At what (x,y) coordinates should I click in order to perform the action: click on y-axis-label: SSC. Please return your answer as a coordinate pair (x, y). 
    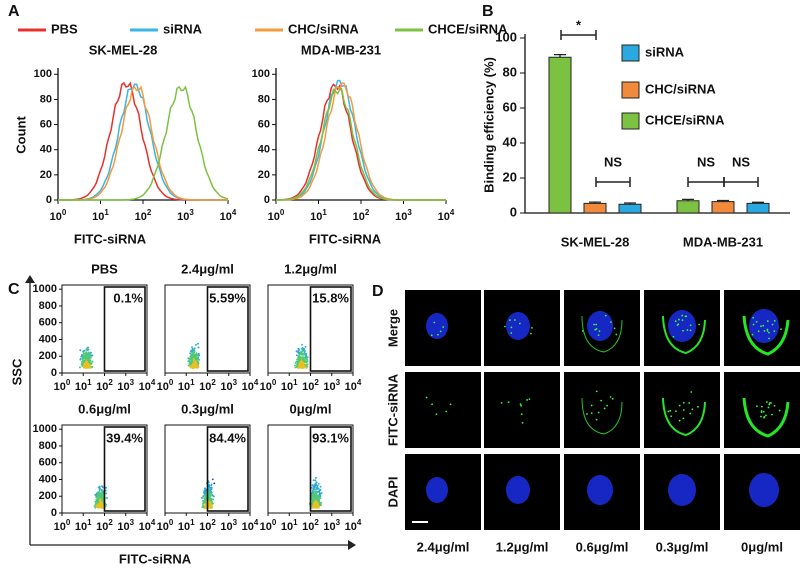
    Looking at the image, I should click on (16, 371).